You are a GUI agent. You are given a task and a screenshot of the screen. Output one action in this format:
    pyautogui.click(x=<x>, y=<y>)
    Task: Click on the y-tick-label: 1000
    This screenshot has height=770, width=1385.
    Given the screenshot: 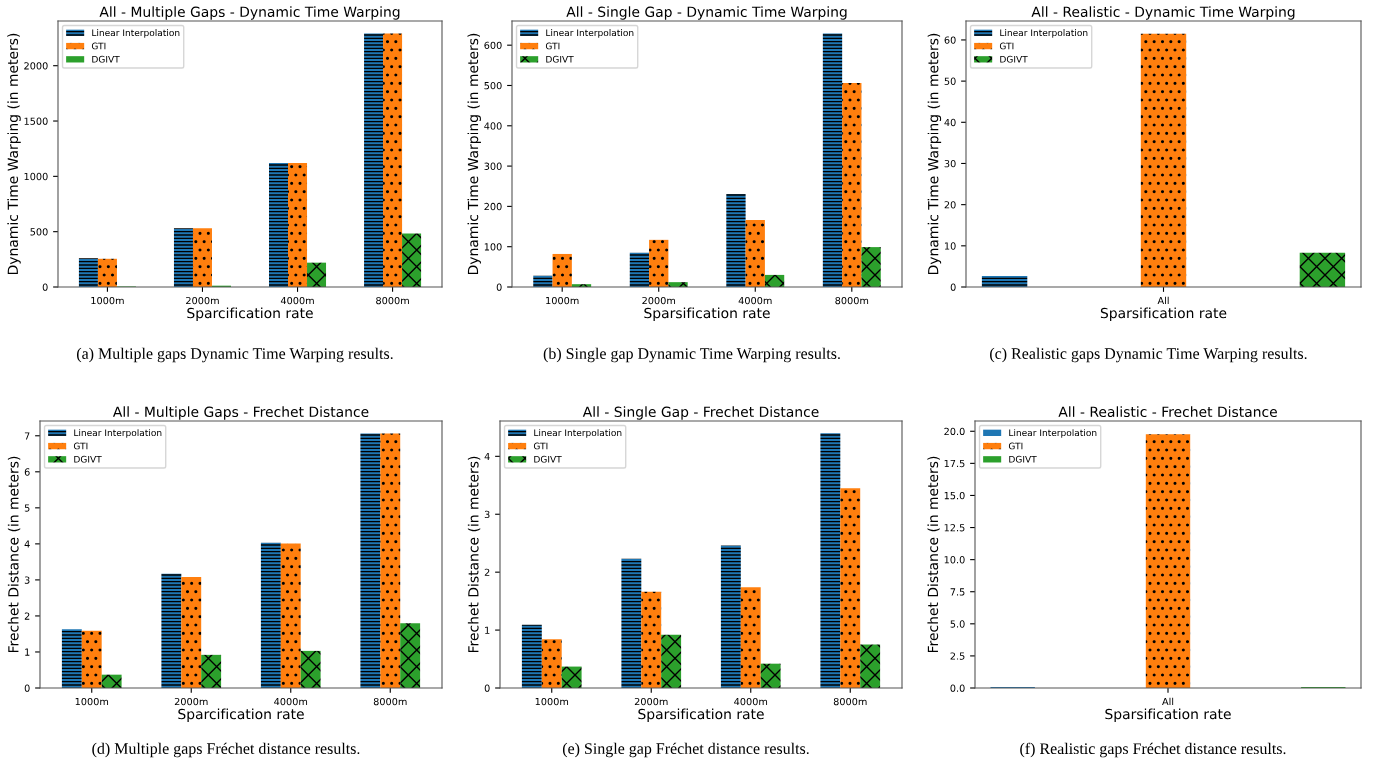 What is the action you would take?
    pyautogui.click(x=36, y=176)
    